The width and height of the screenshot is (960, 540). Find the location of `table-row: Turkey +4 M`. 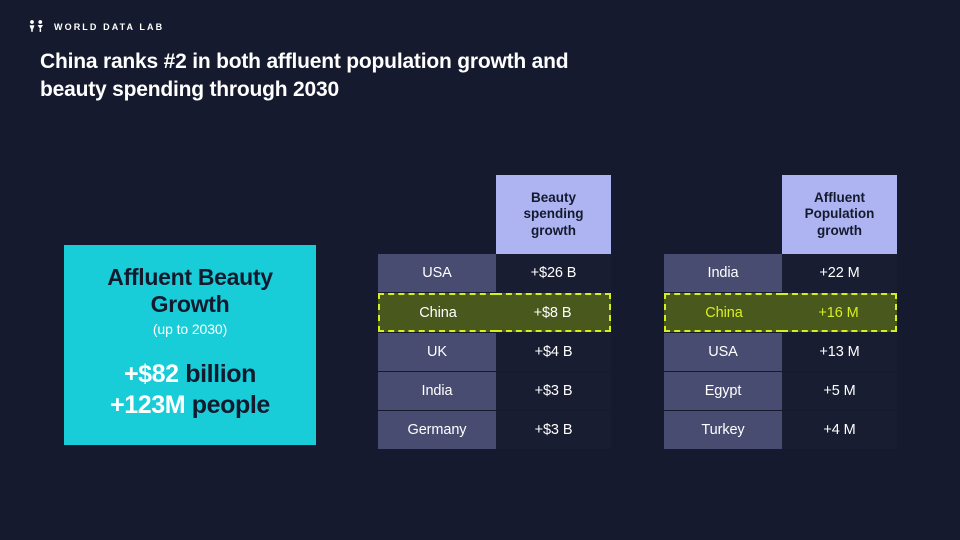

table-row: Turkey +4 M is located at coordinates (780, 430).